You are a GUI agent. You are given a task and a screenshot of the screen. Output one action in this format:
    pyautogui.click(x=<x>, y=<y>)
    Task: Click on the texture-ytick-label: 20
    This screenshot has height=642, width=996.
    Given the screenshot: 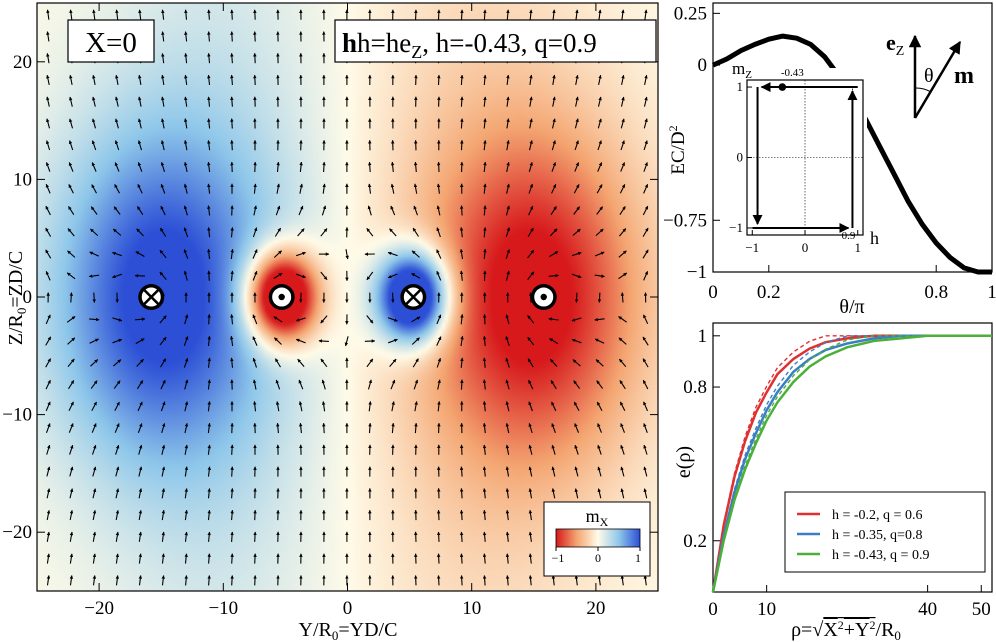 What is the action you would take?
    pyautogui.click(x=22, y=62)
    